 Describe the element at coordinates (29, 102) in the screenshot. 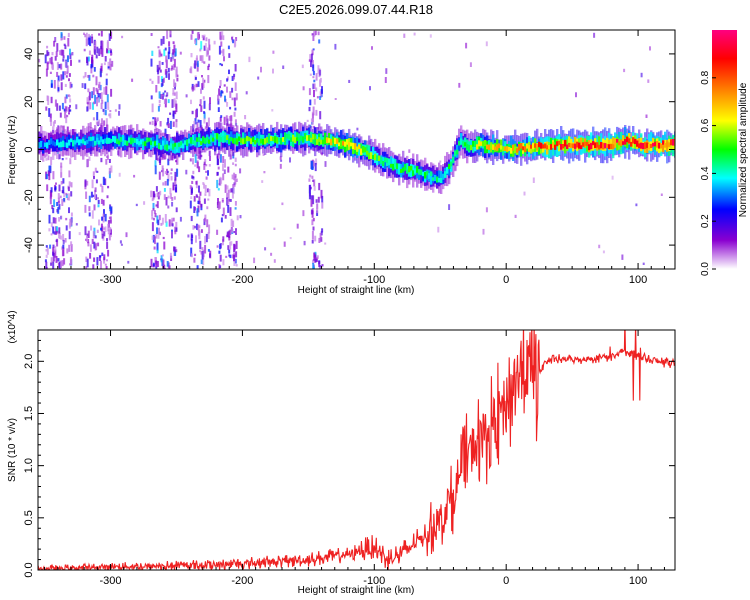

I see `y-tick-label: 20` at that location.